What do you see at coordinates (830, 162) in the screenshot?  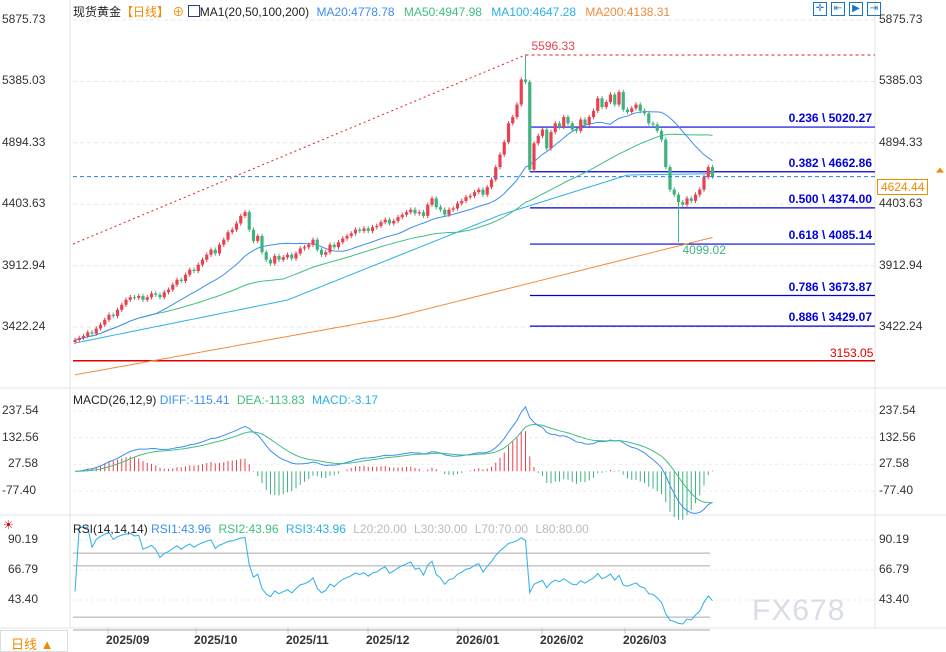 I see `fib-label: 0.382 \ 4662.86` at bounding box center [830, 162].